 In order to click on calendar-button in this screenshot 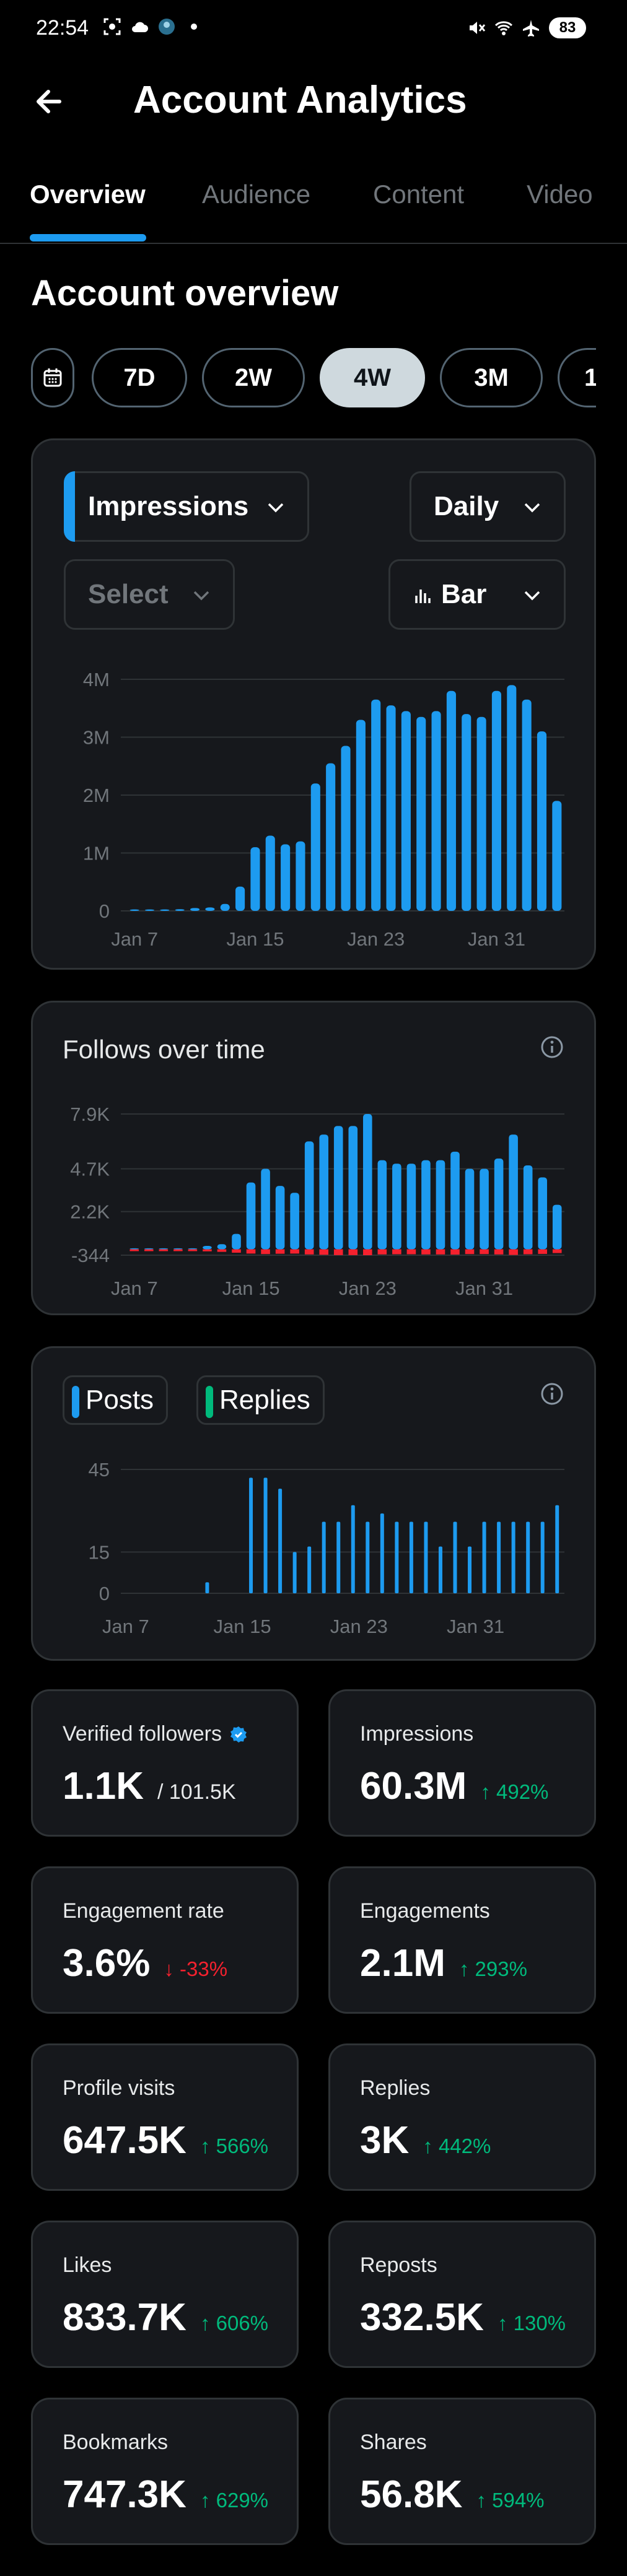, I will do `click(52, 377)`.